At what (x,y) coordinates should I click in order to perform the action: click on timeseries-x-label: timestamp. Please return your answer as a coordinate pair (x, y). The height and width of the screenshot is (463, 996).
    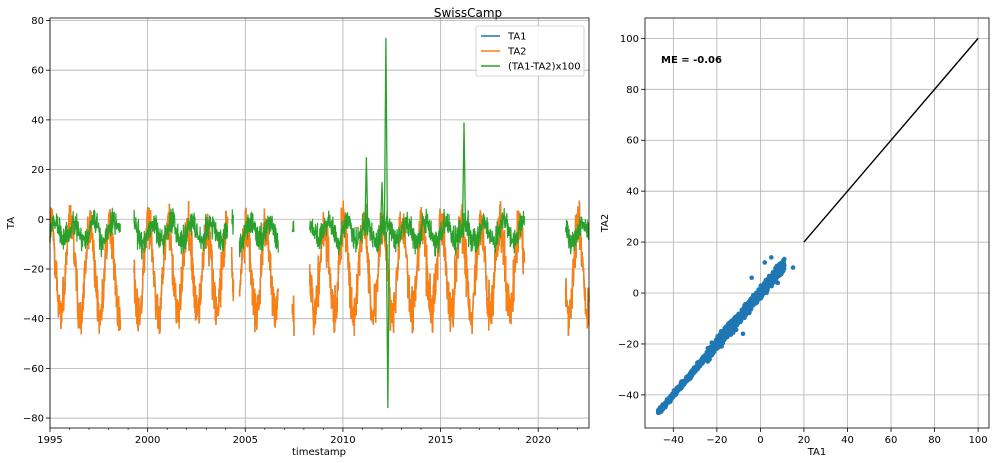
    Looking at the image, I should click on (319, 452).